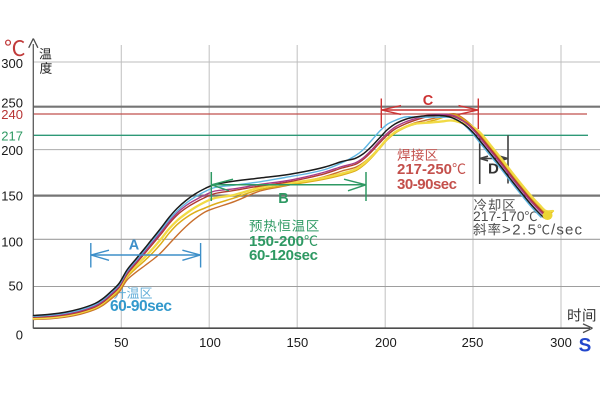 The image size is (600, 400). I want to click on svg-text: D, so click(493, 169).